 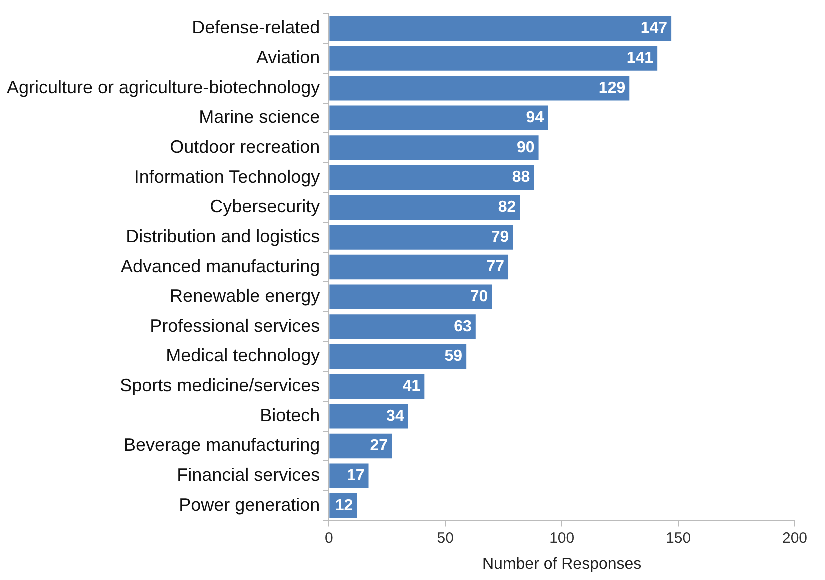 I want to click on y-tick-label: Aviation, so click(x=288, y=58).